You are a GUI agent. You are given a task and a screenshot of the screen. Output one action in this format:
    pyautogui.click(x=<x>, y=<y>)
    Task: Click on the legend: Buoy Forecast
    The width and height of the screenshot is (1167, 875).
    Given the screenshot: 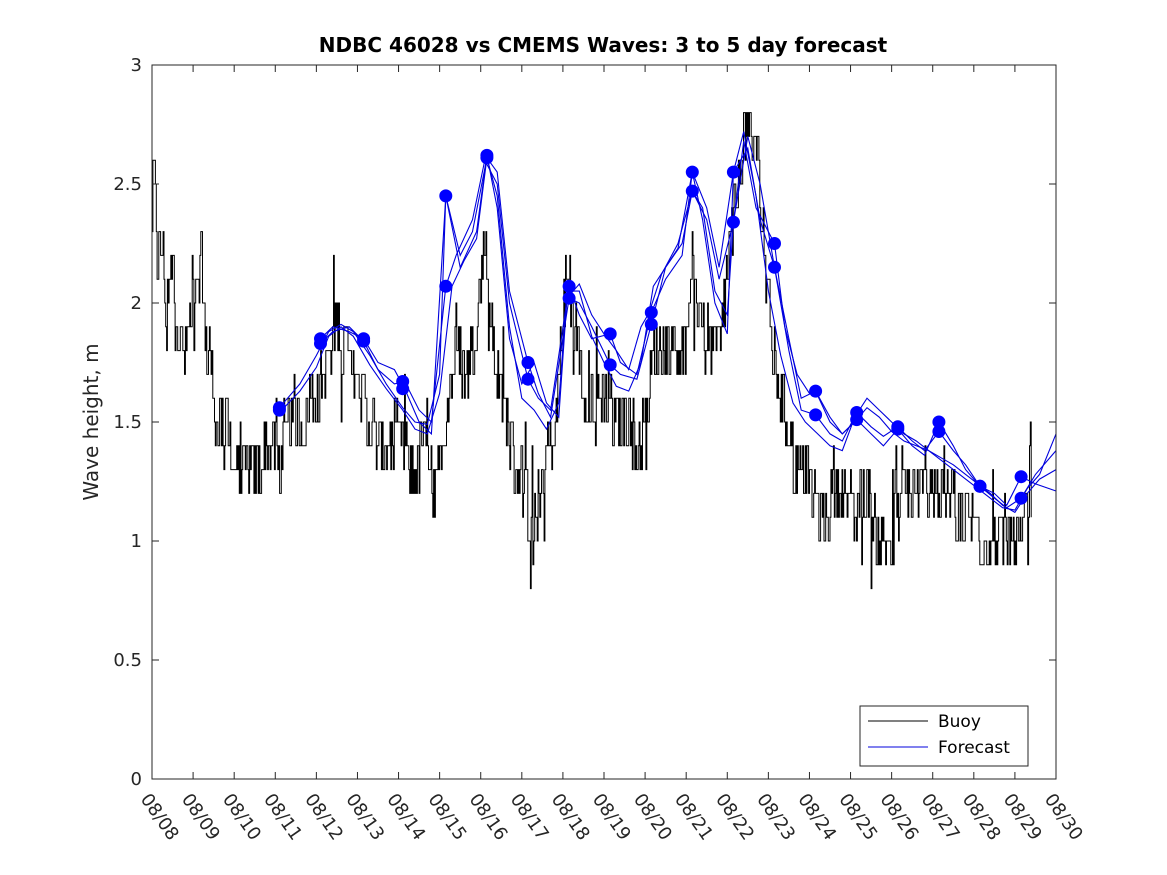 What is the action you would take?
    pyautogui.click(x=944, y=736)
    